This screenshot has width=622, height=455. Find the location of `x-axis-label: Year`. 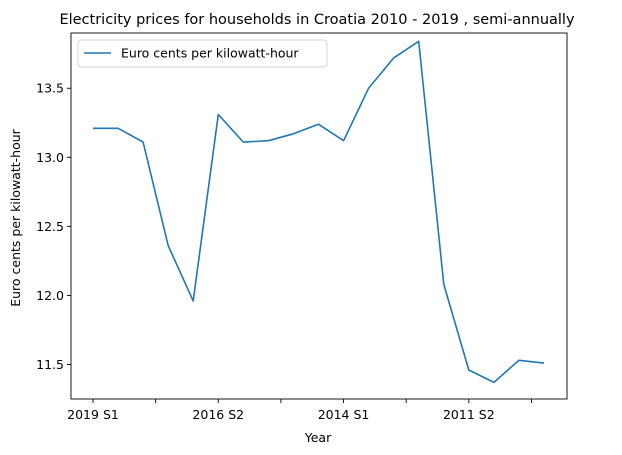

x-axis-label: Year is located at coordinates (318, 437).